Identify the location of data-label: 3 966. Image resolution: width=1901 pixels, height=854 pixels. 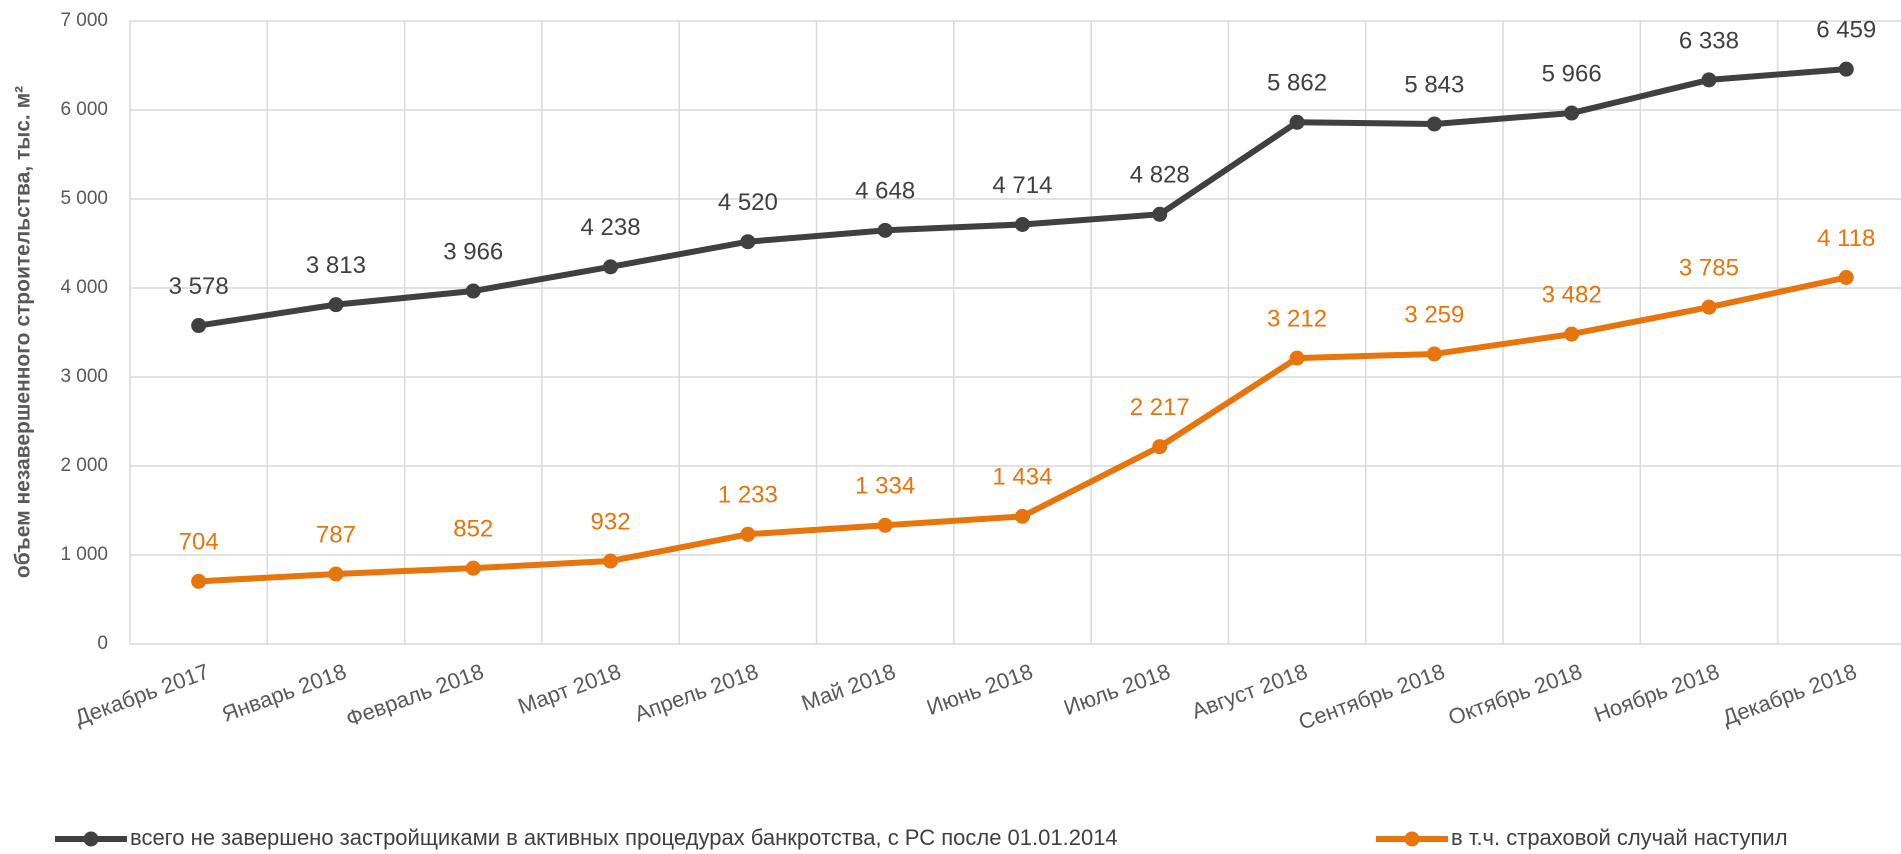
(473, 251).